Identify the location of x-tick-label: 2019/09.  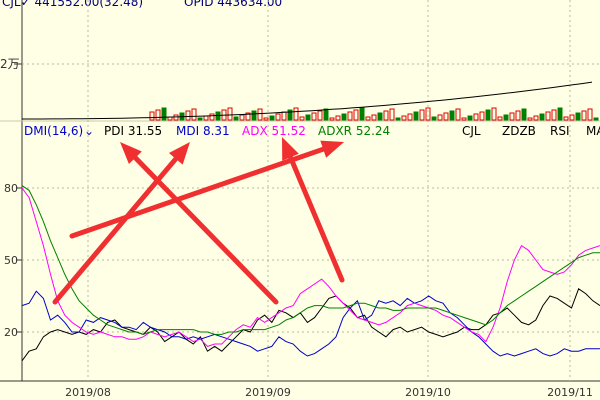
(268, 392).